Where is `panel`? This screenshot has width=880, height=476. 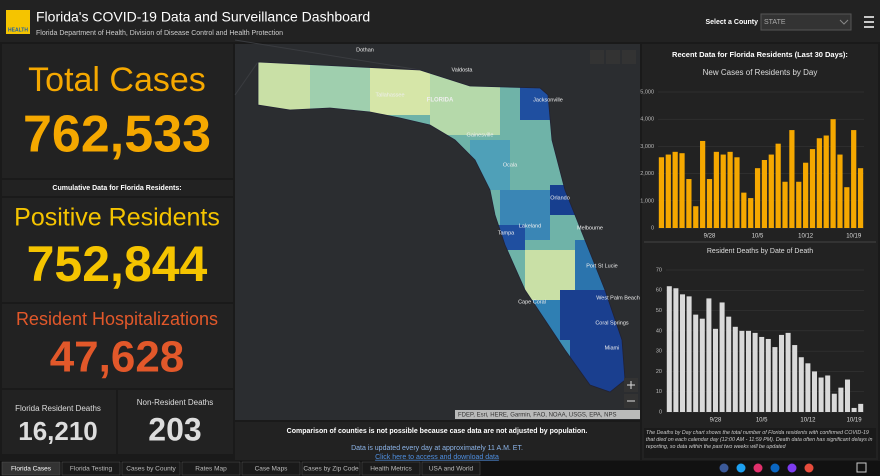
panel is located at coordinates (117, 111).